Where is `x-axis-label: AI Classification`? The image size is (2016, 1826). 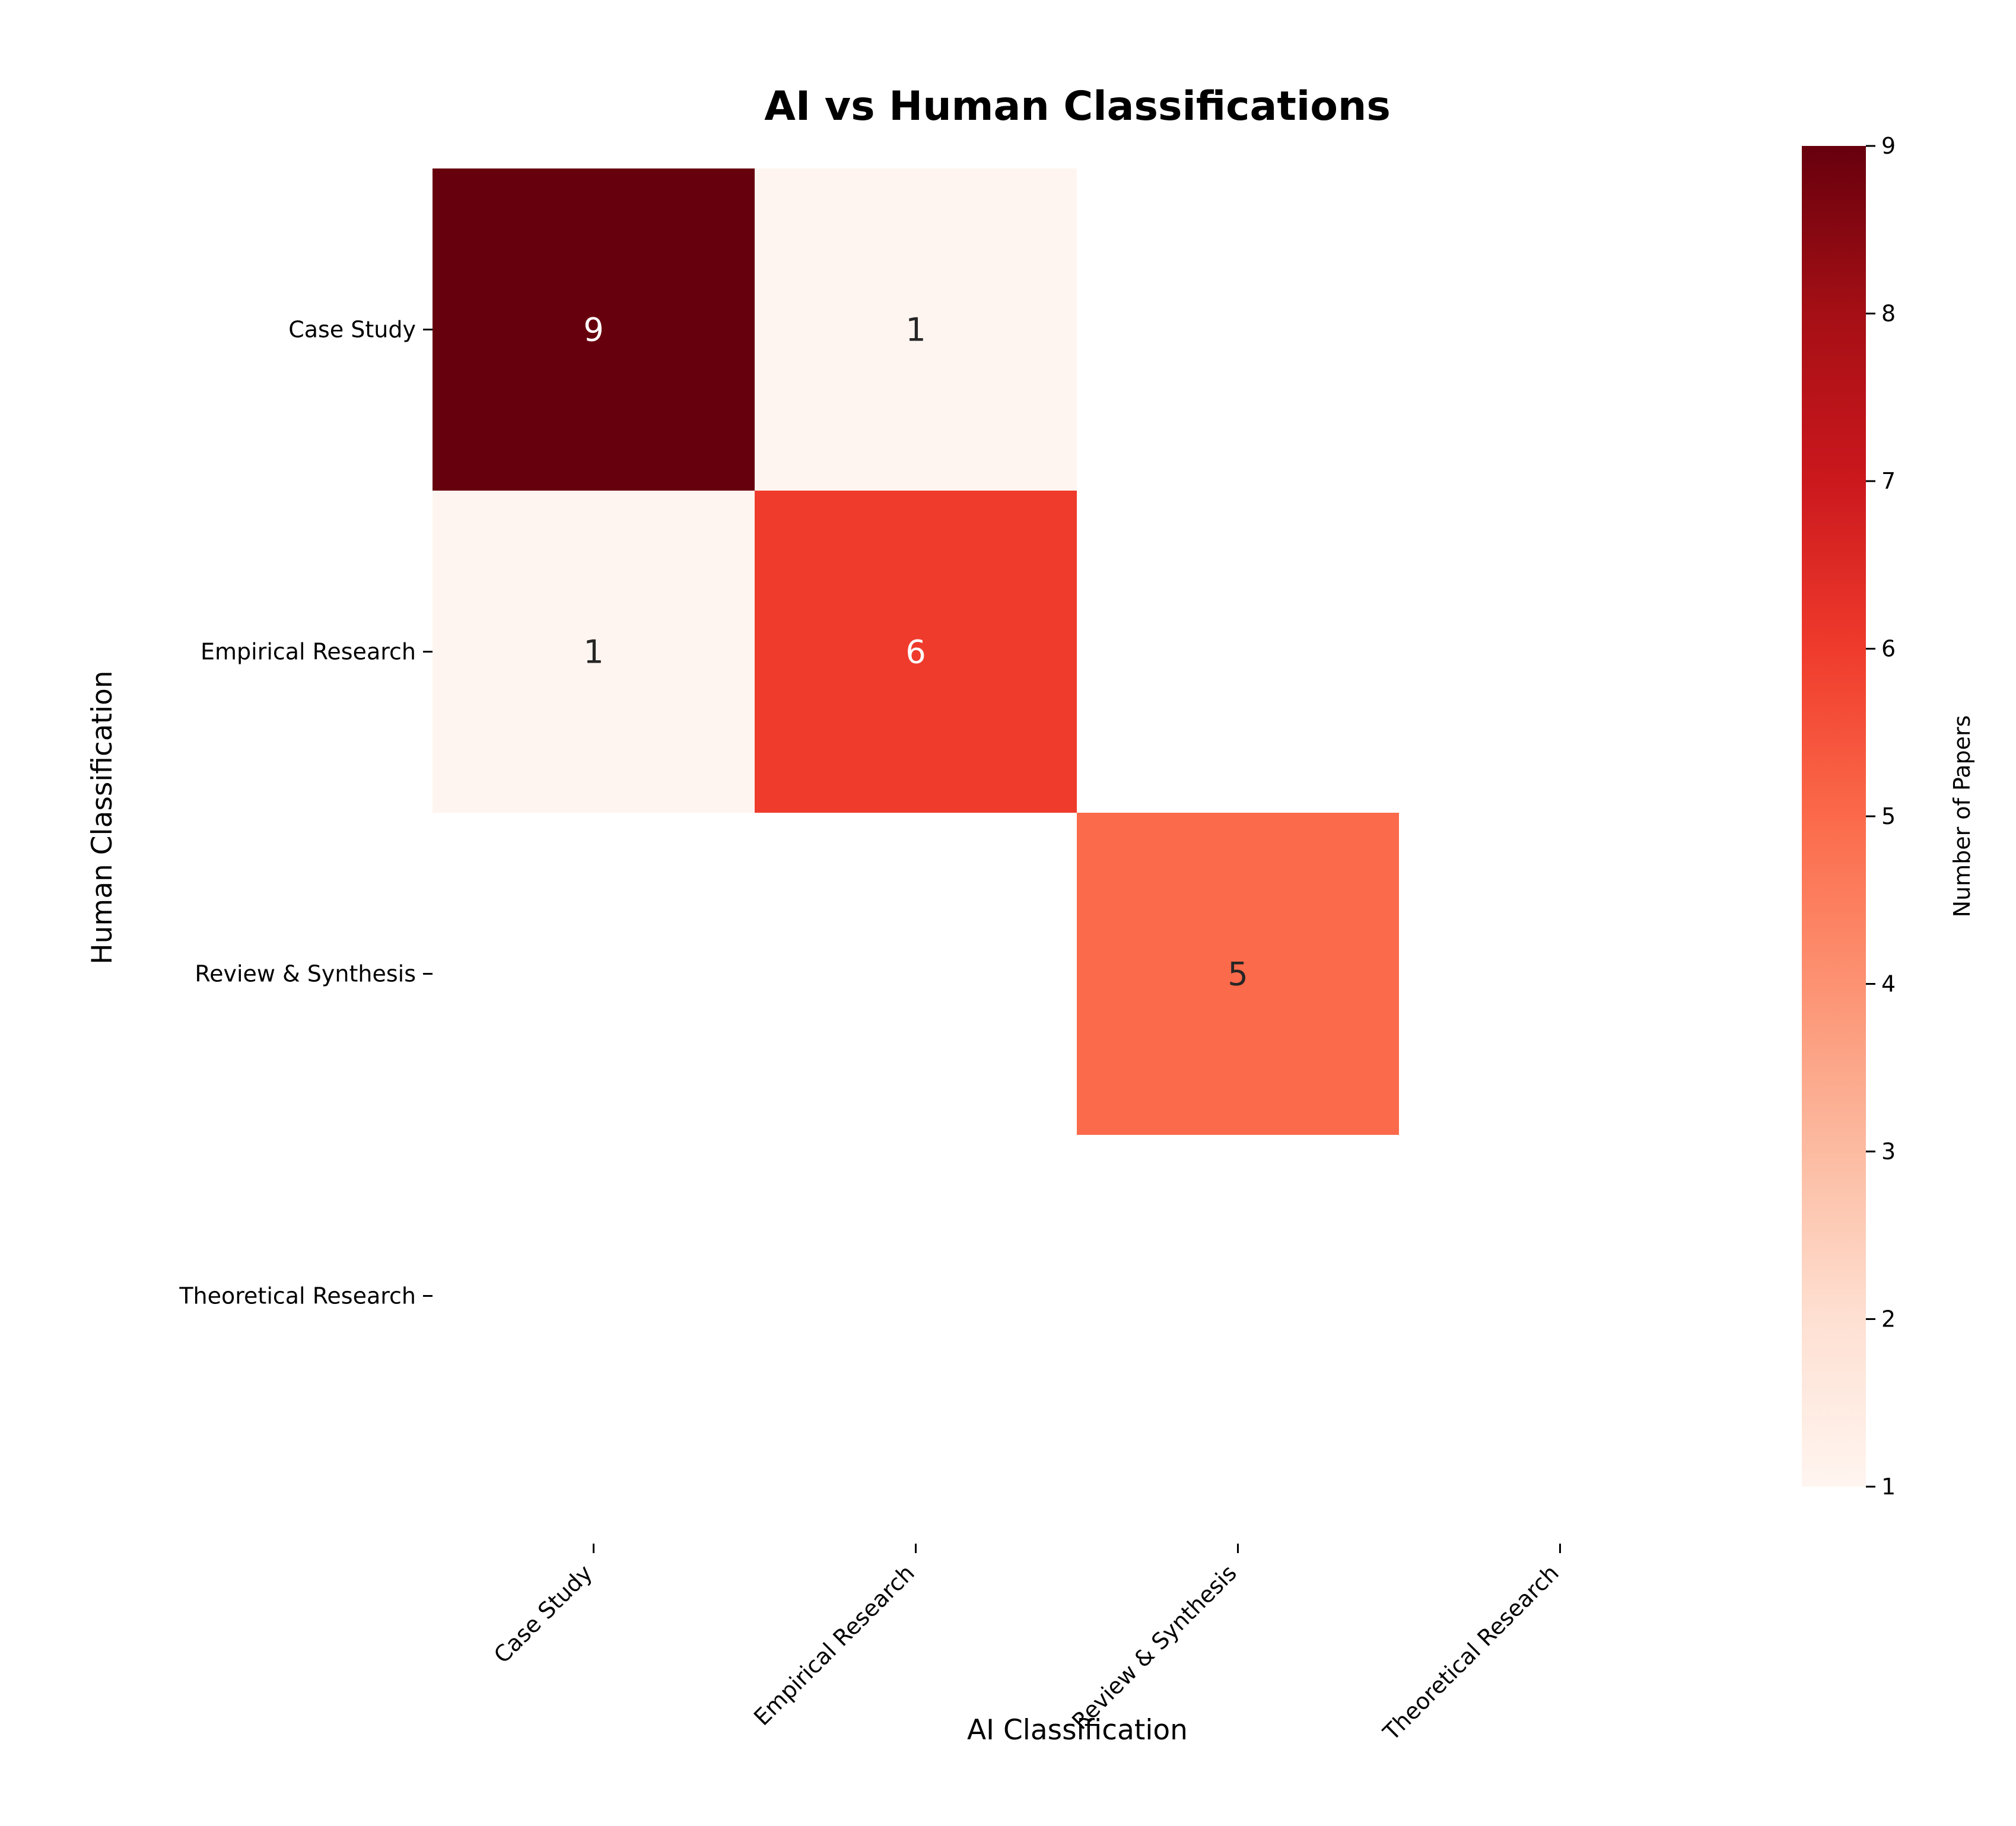 x-axis-label: AI Classification is located at coordinates (1077, 1731).